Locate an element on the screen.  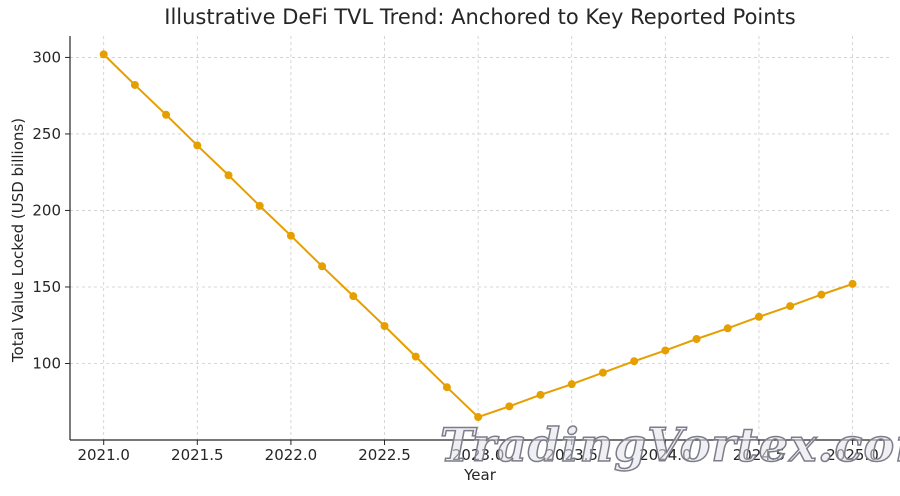
watermark: TradingVortex.com is located at coordinates (669, 445).